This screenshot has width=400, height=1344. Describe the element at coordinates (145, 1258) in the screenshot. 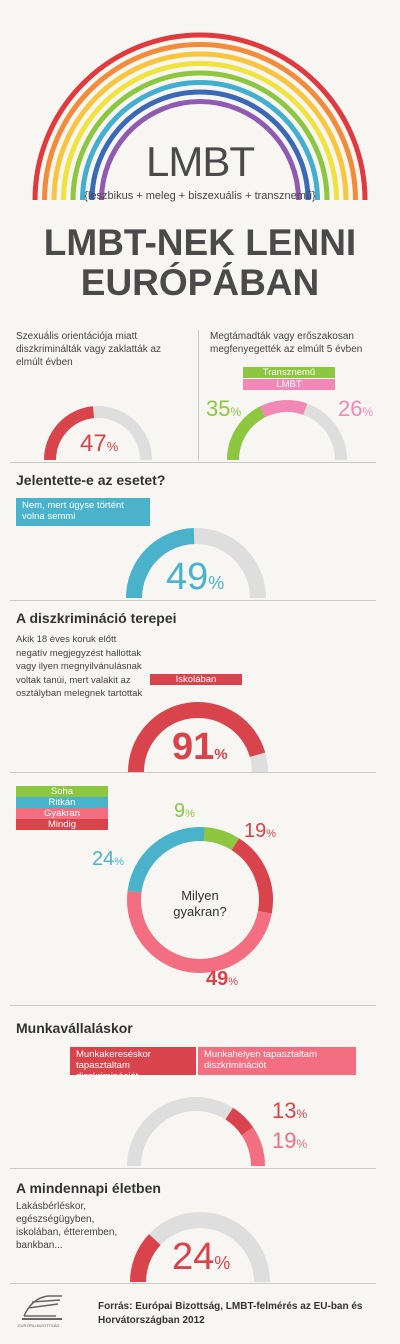

I see `gauge-s6-fill` at that location.